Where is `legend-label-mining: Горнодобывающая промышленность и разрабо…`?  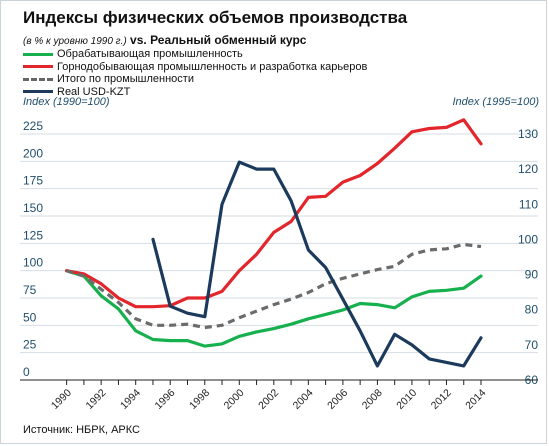 legend-label-mining: Горнодобывающая промышленность и разрабо… is located at coordinates (212, 66).